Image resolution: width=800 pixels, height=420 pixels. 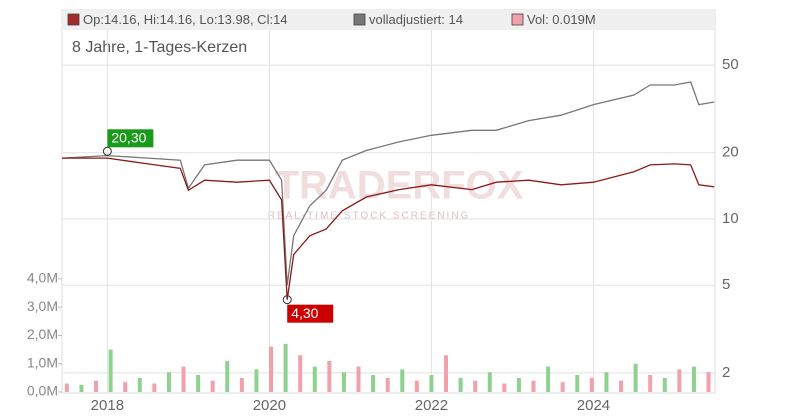 What do you see at coordinates (730, 218) in the screenshot?
I see `y-tick-label: 10` at bounding box center [730, 218].